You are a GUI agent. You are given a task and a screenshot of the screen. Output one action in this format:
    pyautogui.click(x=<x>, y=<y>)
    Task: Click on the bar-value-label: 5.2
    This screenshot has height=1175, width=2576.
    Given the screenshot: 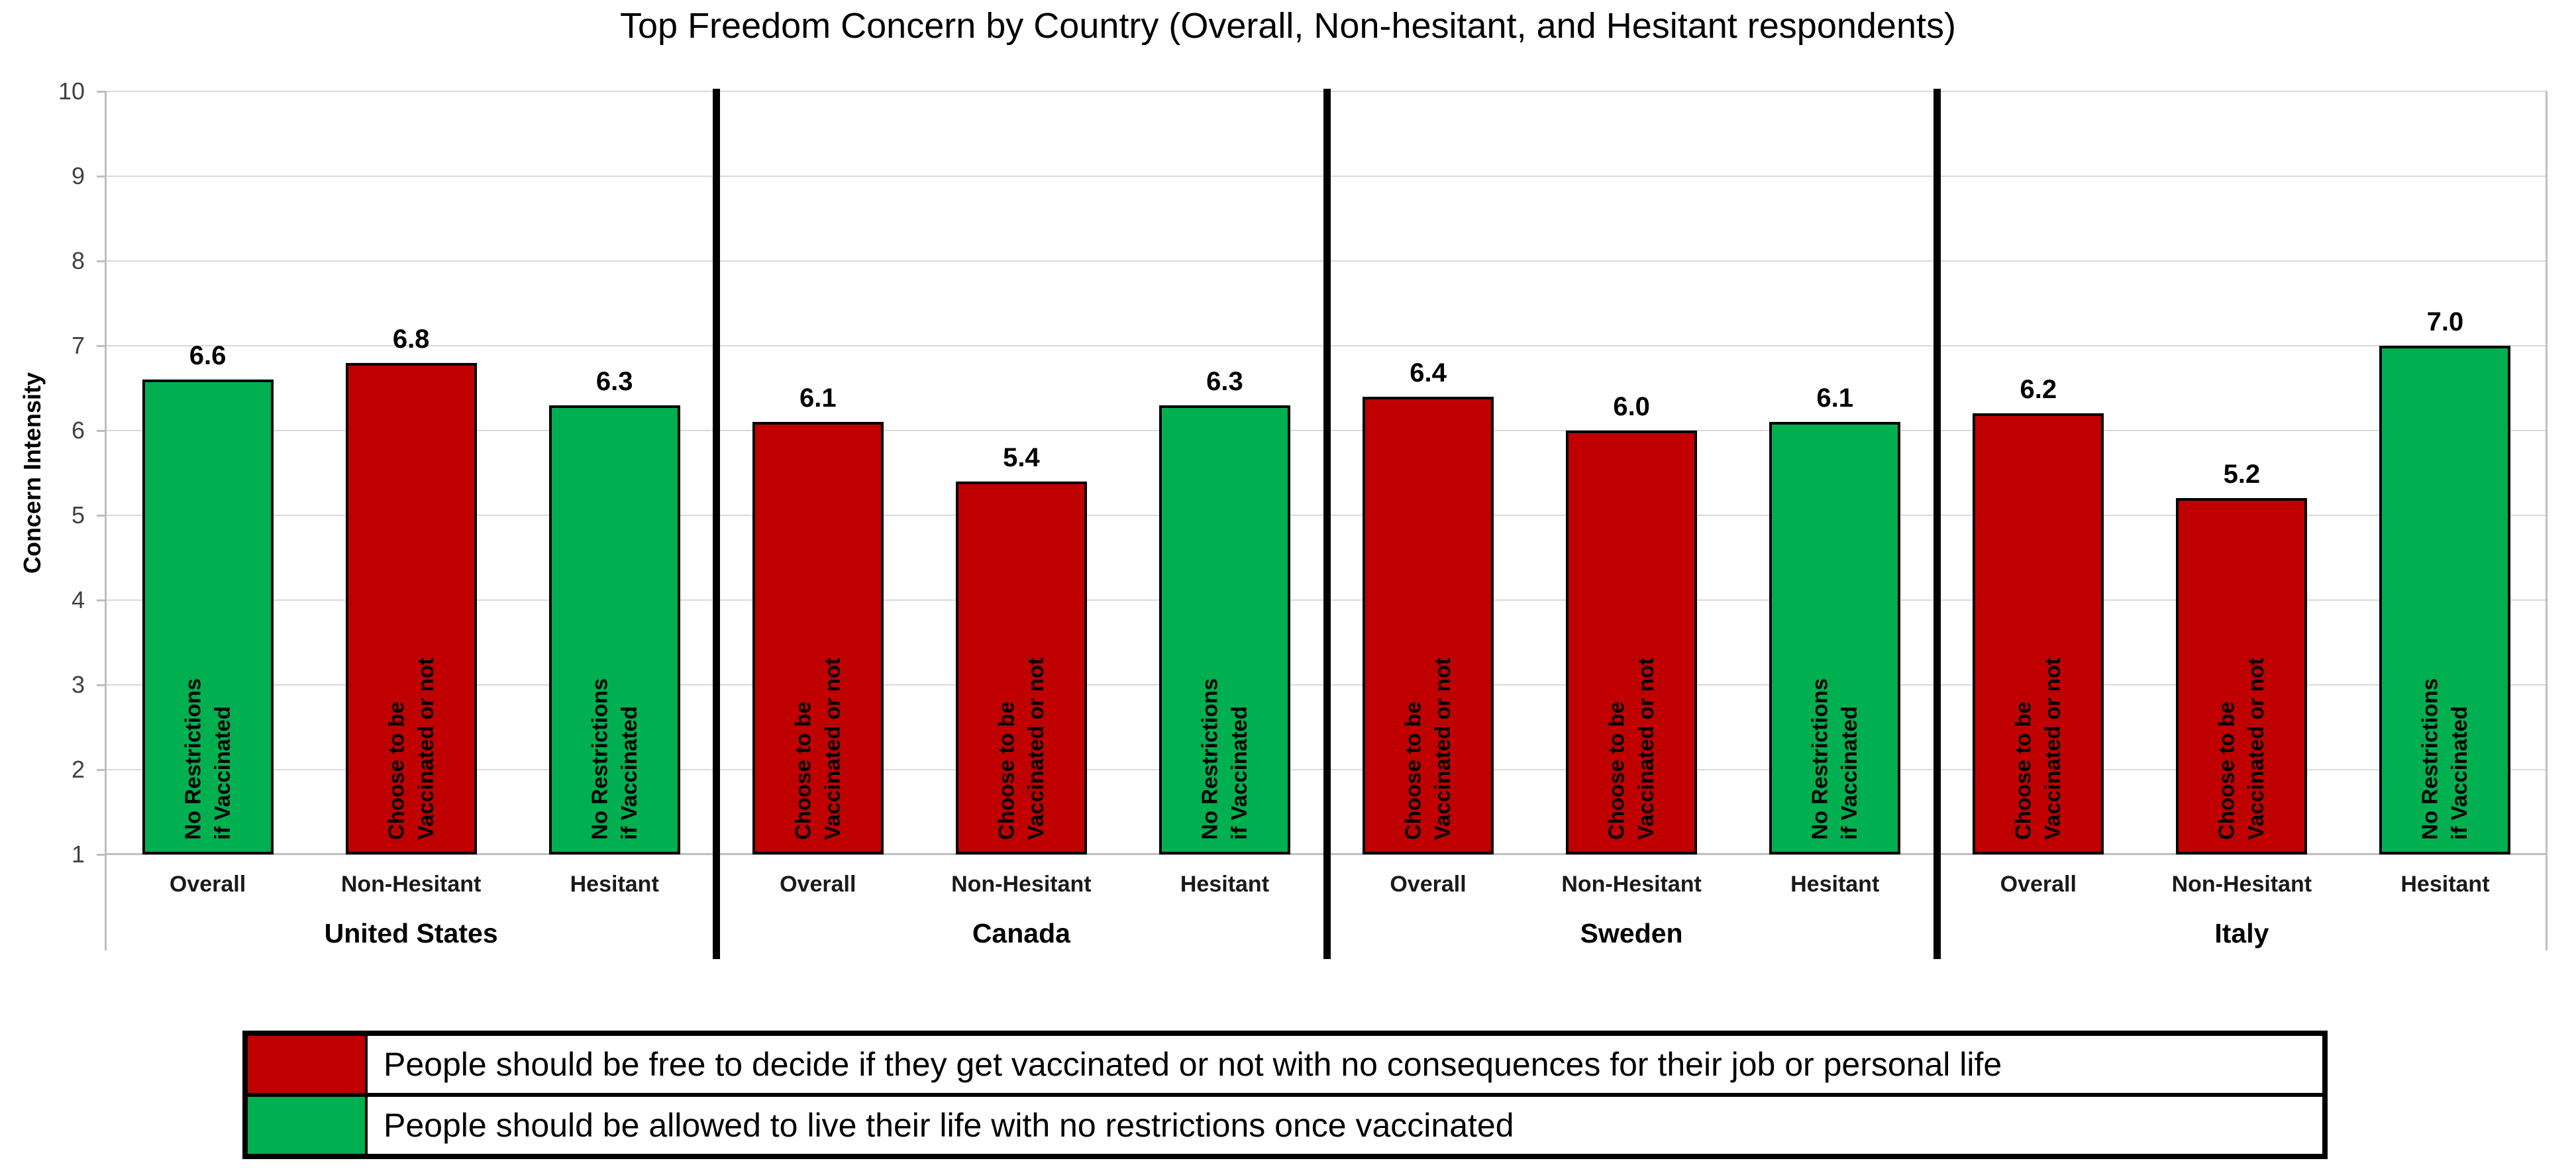 What is the action you would take?
    pyautogui.click(x=2242, y=474)
    